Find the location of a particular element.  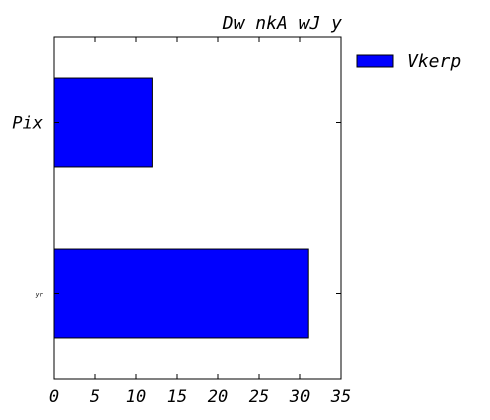

legend: Vkerp is located at coordinates (408, 61).